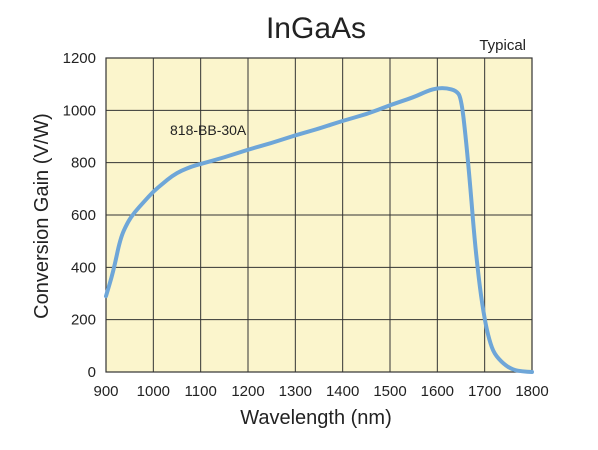  I want to click on x-tick-label: 1700, so click(484, 391).